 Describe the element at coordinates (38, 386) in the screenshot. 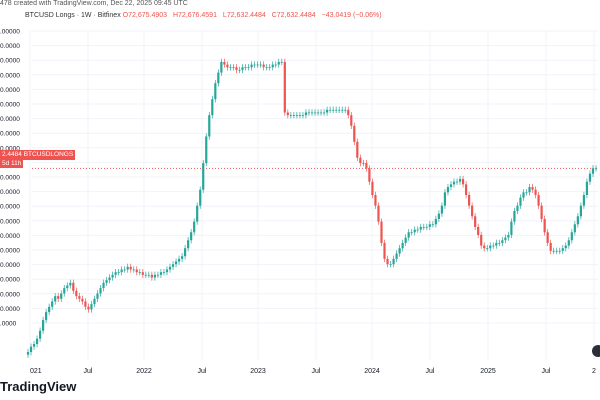

I see `tradingview-logo: TradingView` at that location.